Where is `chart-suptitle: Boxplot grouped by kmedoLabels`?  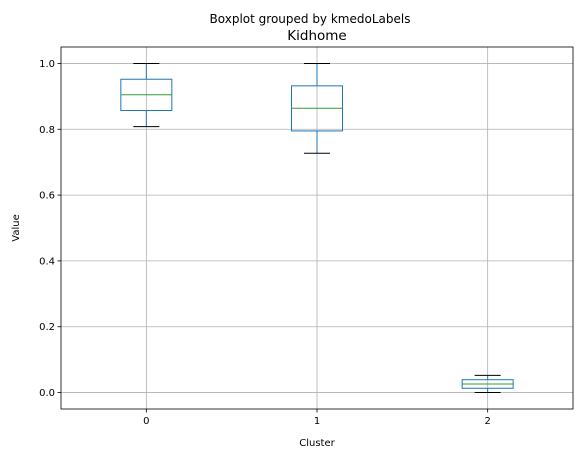 chart-suptitle: Boxplot grouped by kmedoLabels is located at coordinates (310, 19).